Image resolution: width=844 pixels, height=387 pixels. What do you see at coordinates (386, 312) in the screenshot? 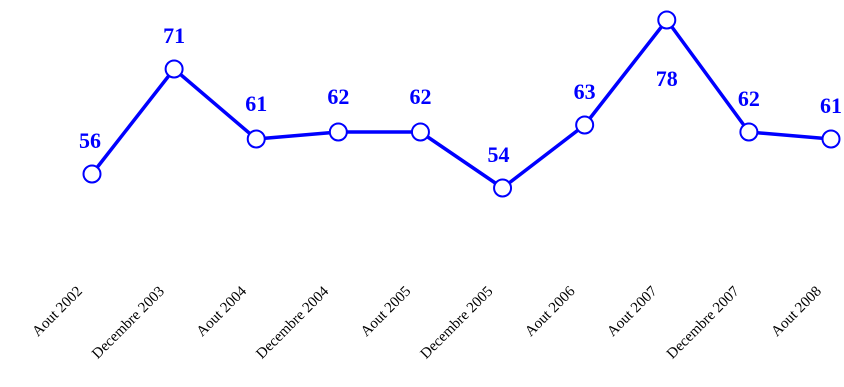
I see `x-tick-label: Aout 2005` at bounding box center [386, 312].